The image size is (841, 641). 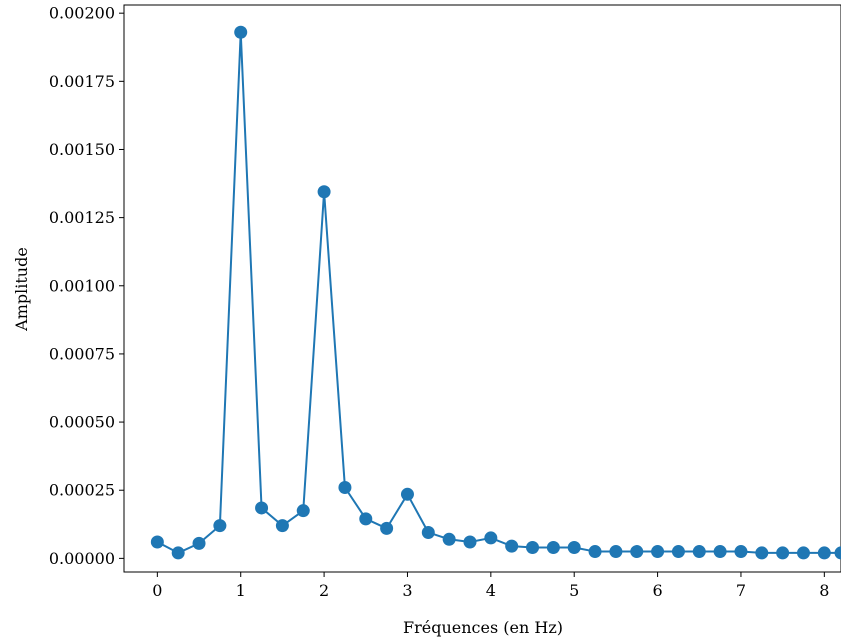 I want to click on y-tick-label: 0.00175, so click(x=82, y=81).